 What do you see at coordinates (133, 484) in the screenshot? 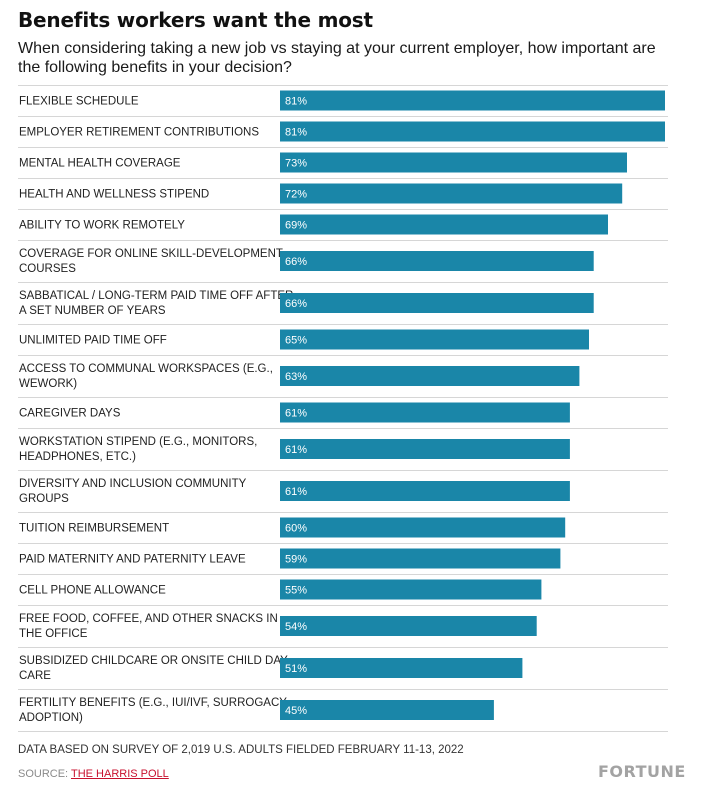
I see `category-label-line: DIVERSITY AND INCLUSION COMMUNITY` at bounding box center [133, 484].